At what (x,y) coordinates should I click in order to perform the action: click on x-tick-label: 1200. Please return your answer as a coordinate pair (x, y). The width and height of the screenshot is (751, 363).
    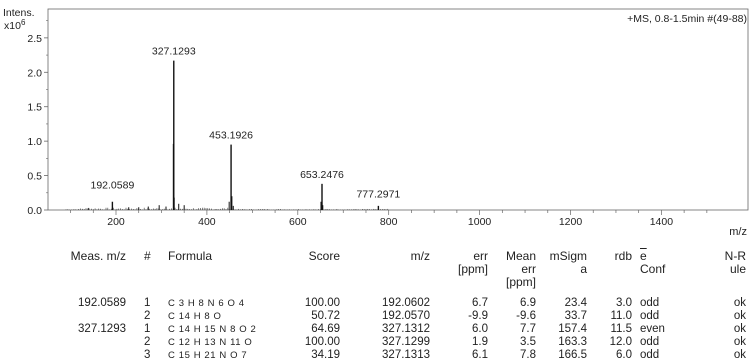
    Looking at the image, I should click on (571, 222).